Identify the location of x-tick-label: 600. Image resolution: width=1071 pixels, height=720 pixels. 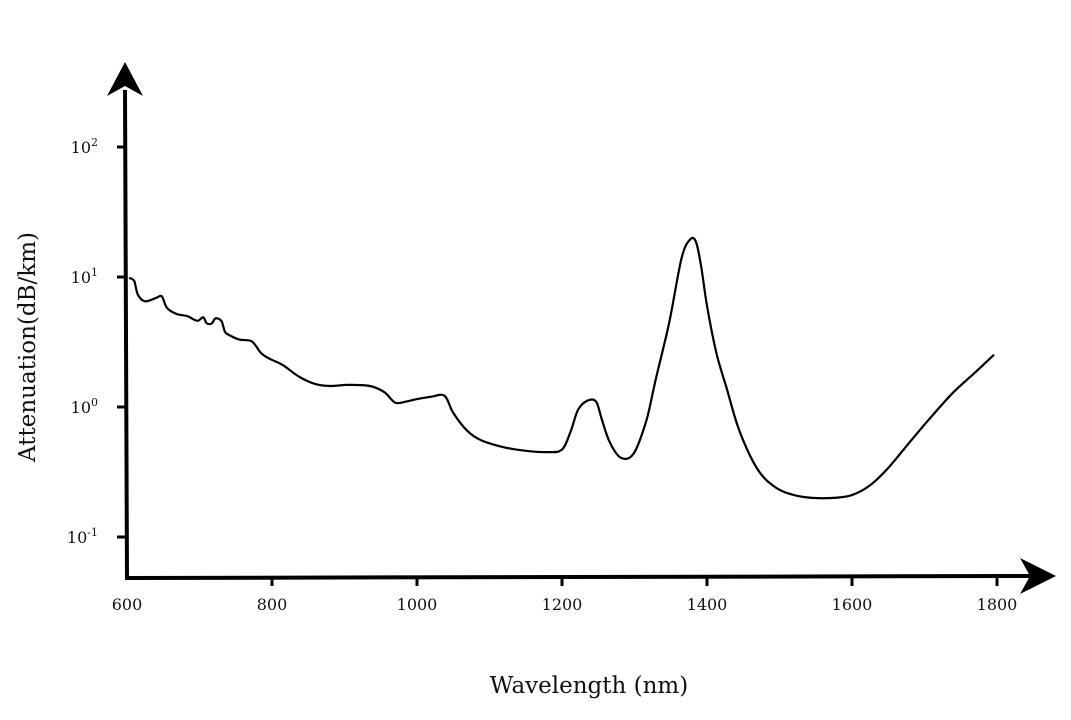
(127, 604).